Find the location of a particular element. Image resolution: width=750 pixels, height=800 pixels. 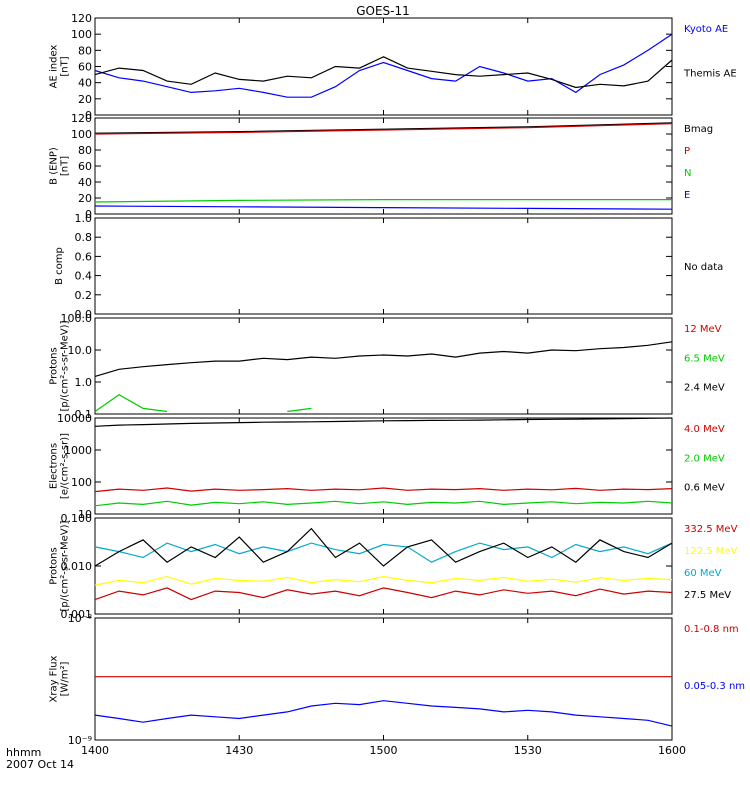

legend-label: 0.1-0.8 nm is located at coordinates (711, 629).